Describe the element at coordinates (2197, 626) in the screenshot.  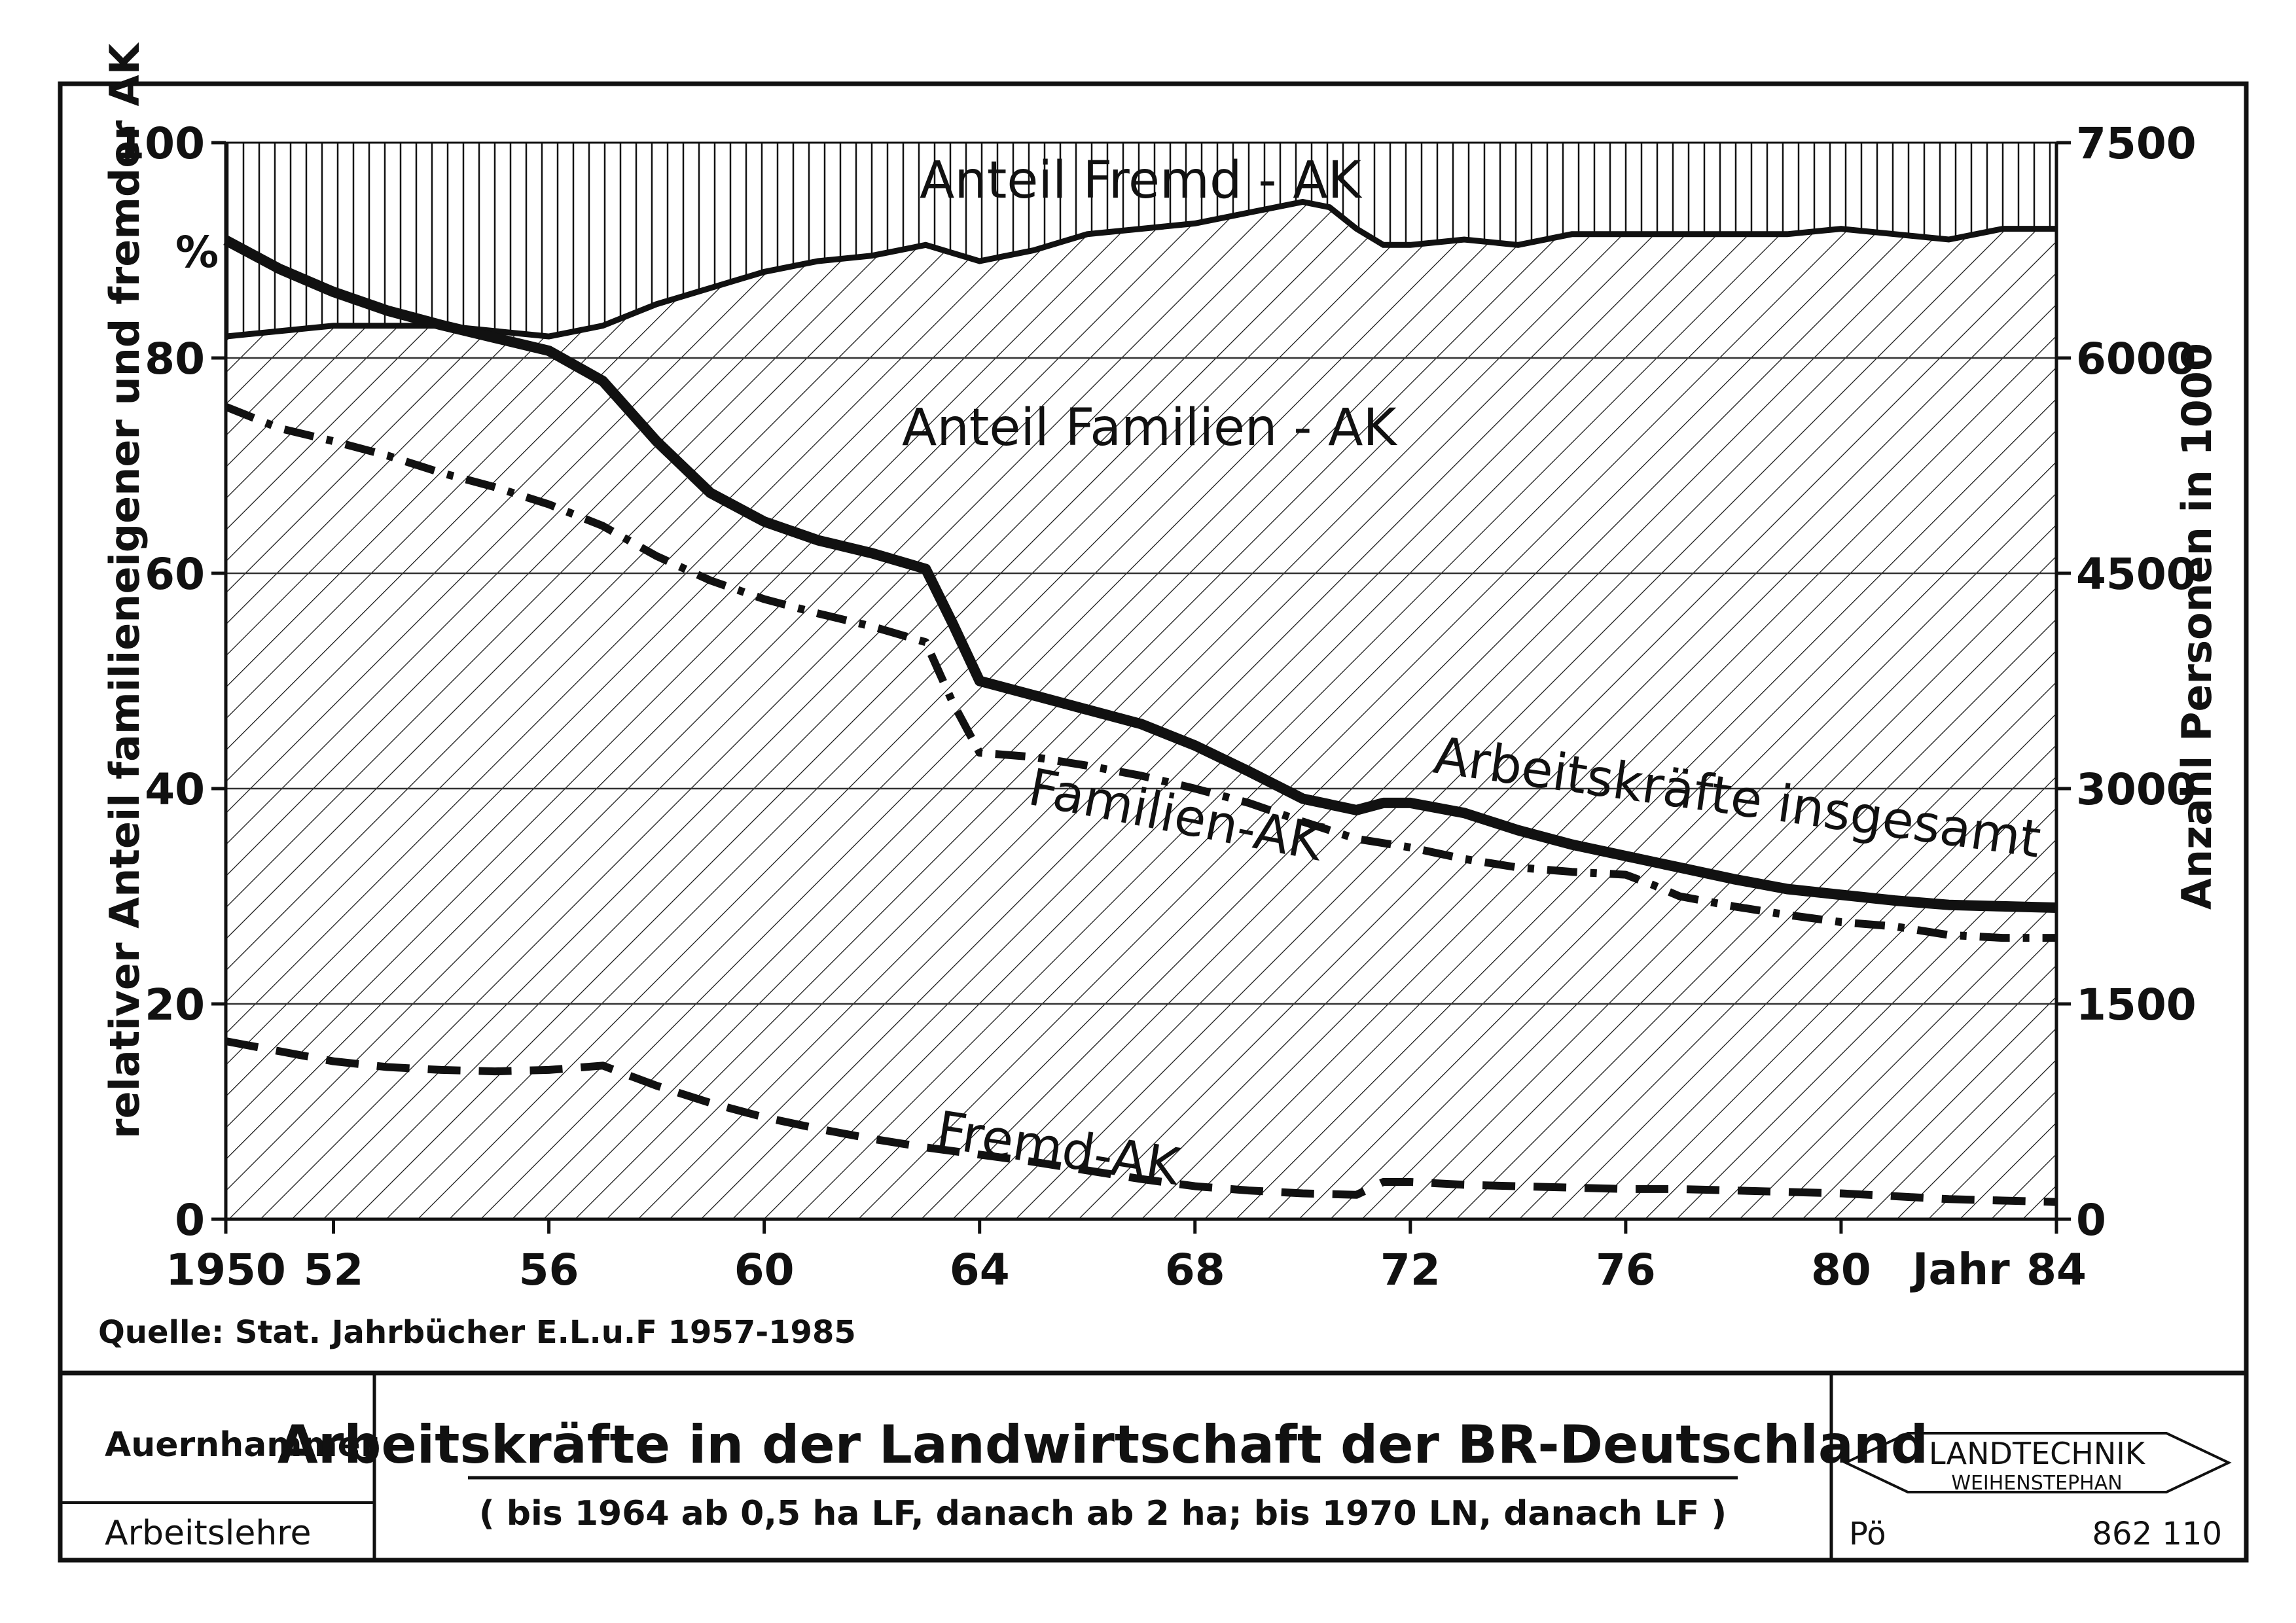
I see `right-axis-title: Anzahl Personen in 1000` at that location.